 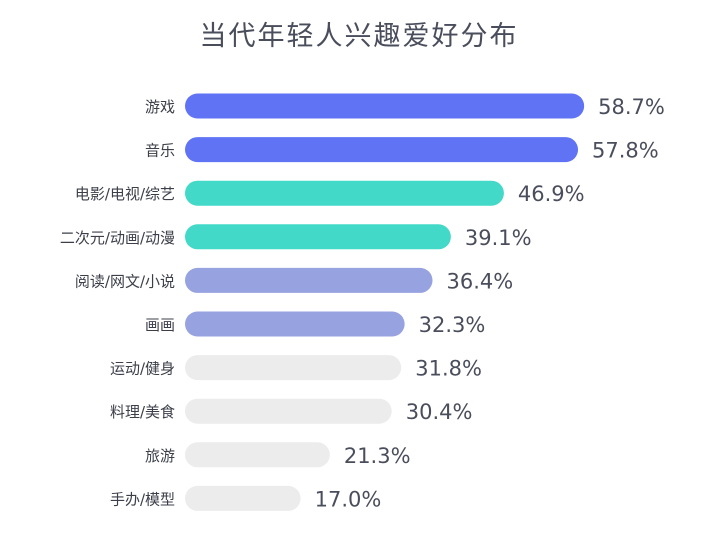 What do you see at coordinates (142, 412) in the screenshot?
I see `category-label: 料理/美食` at bounding box center [142, 412].